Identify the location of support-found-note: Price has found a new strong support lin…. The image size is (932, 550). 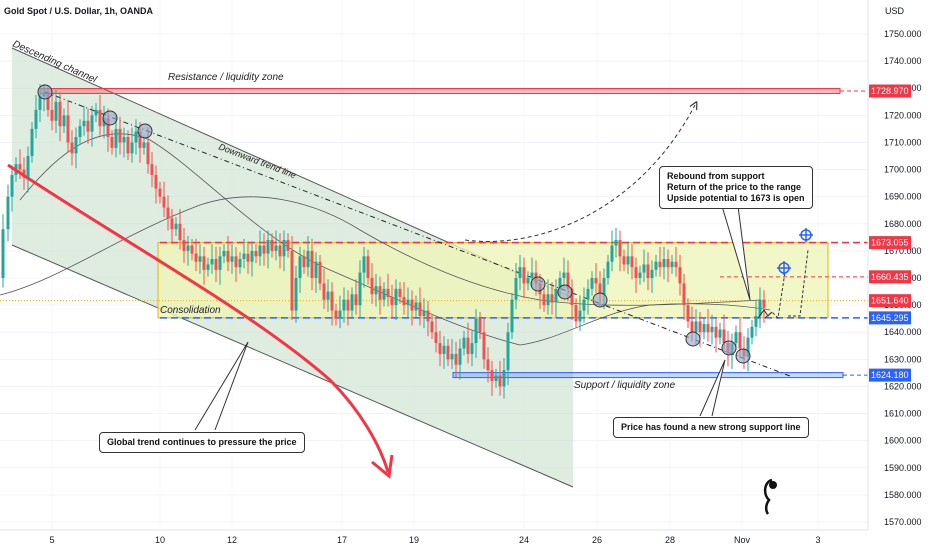
(711, 427).